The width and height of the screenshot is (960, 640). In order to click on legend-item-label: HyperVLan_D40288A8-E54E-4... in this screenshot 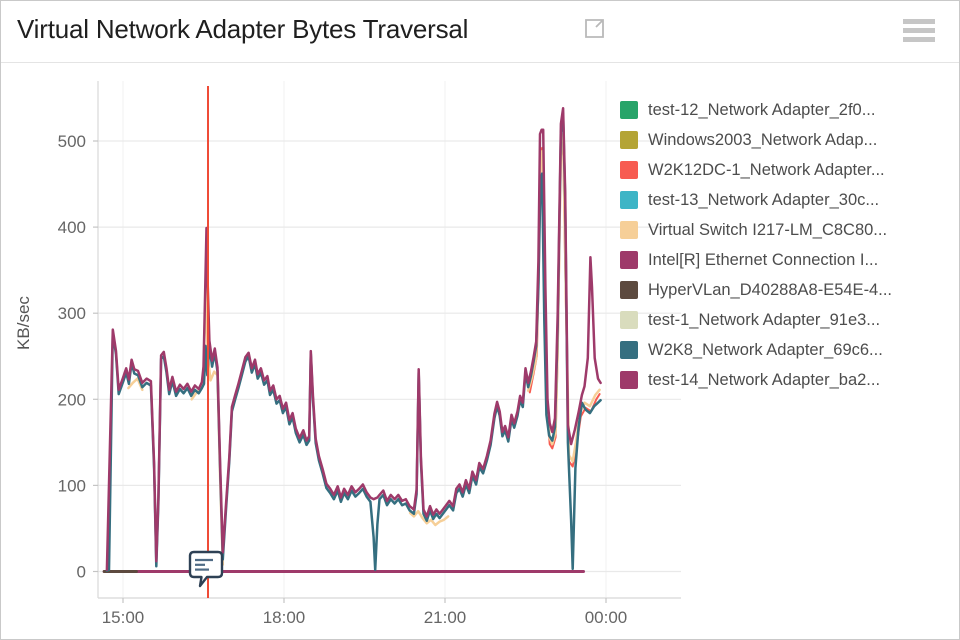, I will do `click(770, 289)`.